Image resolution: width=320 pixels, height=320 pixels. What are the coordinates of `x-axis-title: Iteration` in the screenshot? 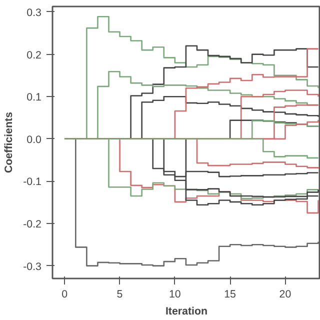 It's located at (186, 312).